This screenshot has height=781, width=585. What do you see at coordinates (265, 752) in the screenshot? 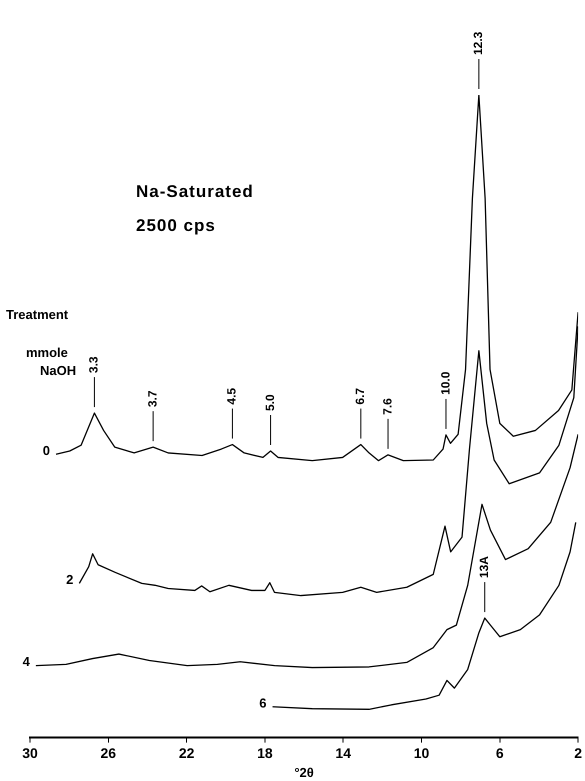
I see `x-tick-label: 18` at bounding box center [265, 752].